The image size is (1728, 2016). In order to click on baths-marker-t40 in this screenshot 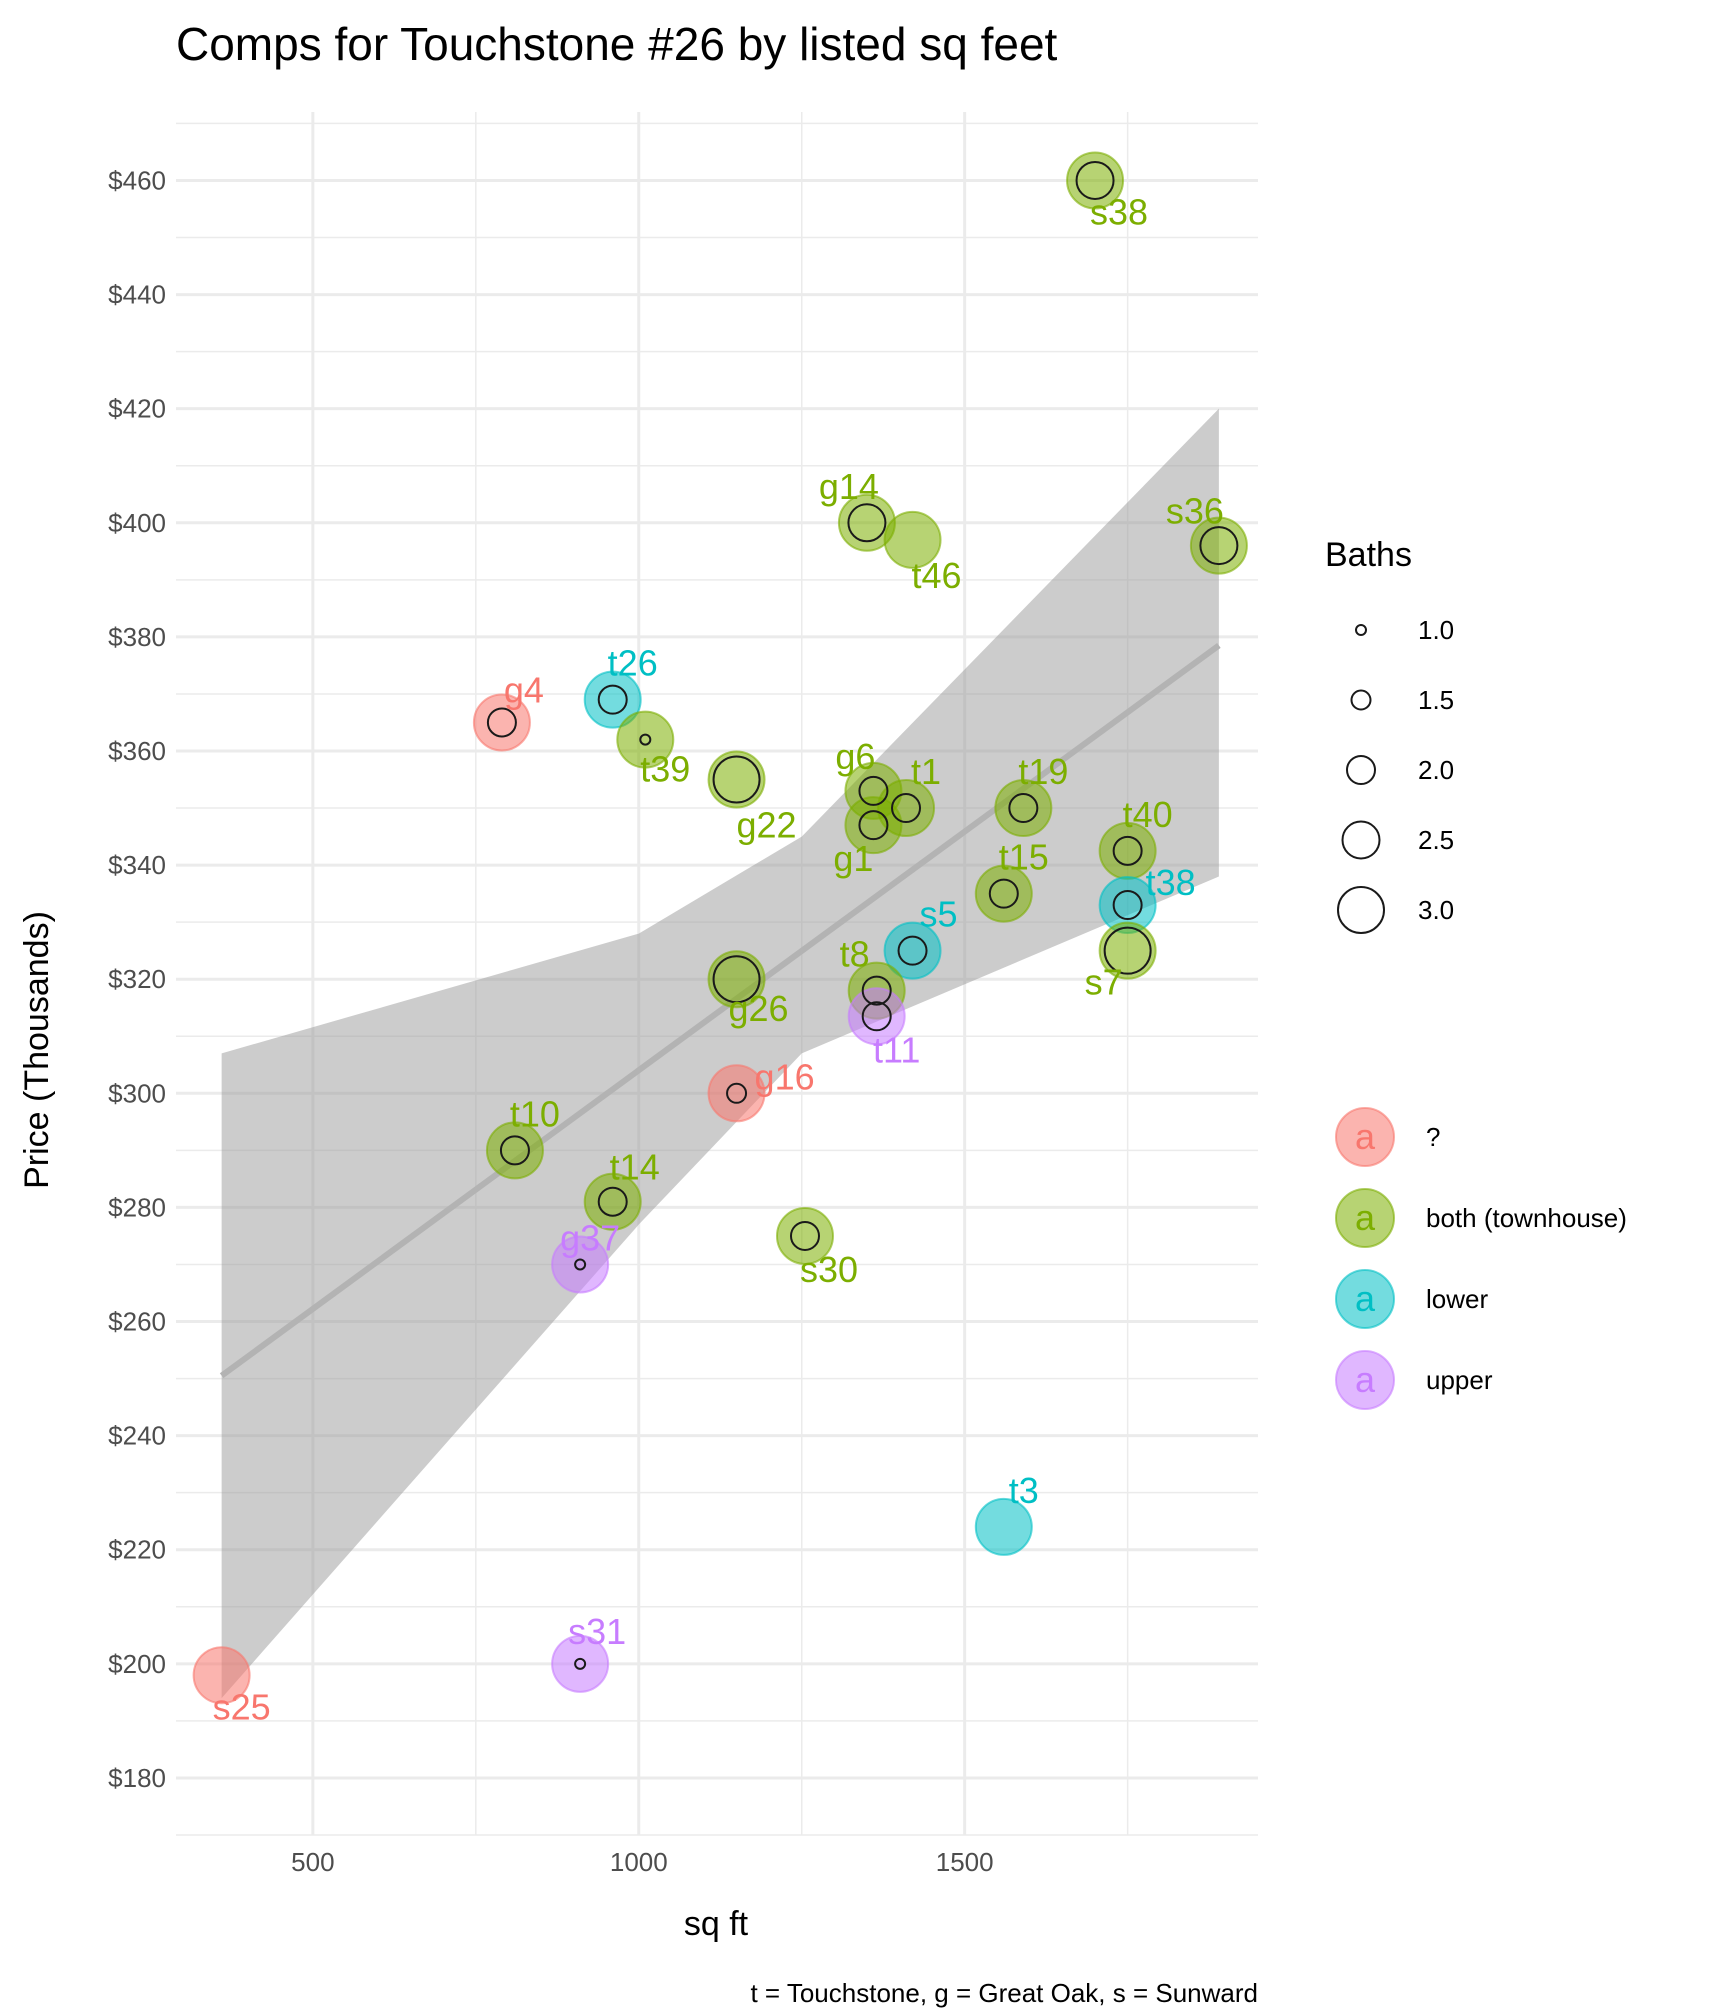, I will do `click(1127, 850)`.